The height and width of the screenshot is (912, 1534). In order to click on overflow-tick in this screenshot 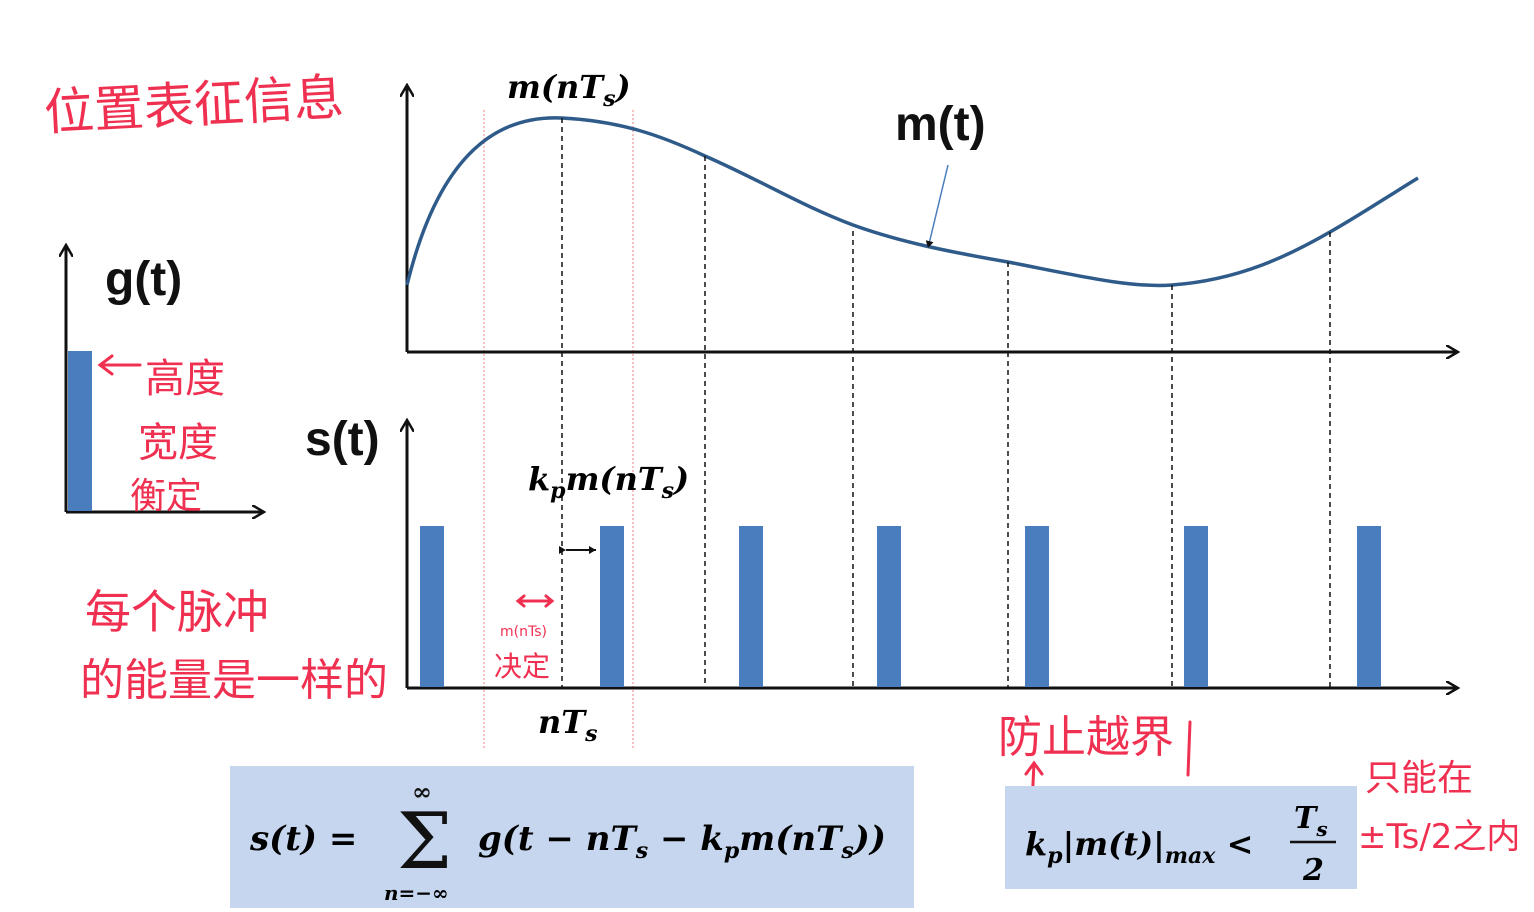, I will do `click(1189, 748)`.